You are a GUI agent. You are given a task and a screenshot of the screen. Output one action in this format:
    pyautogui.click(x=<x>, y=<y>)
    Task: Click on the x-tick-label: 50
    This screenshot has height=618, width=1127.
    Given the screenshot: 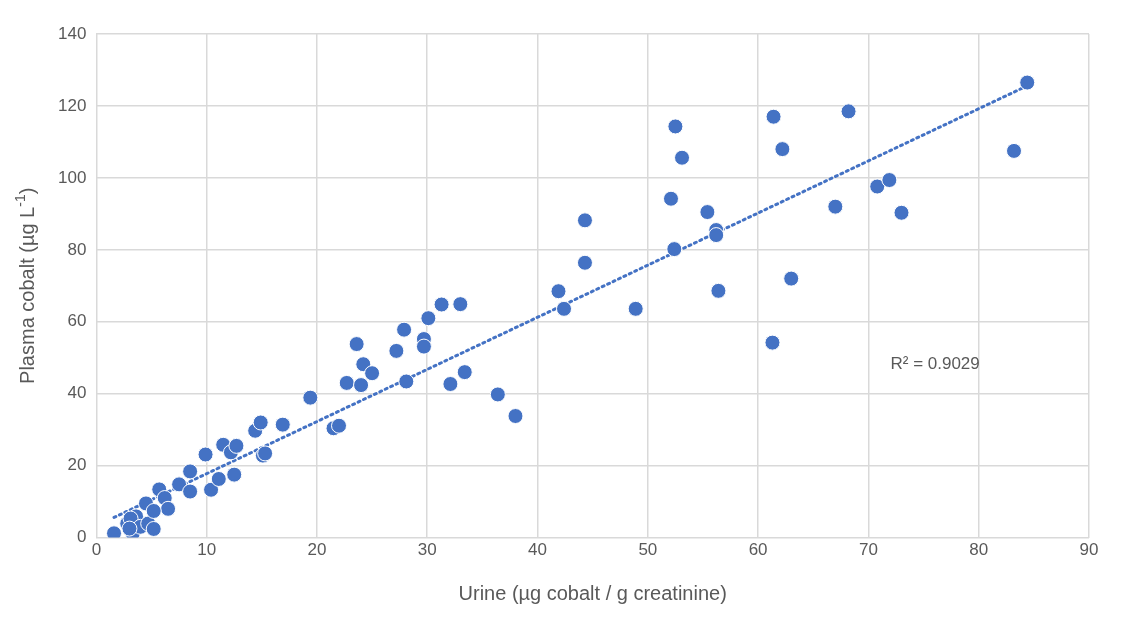 What is the action you would take?
    pyautogui.click(x=648, y=550)
    